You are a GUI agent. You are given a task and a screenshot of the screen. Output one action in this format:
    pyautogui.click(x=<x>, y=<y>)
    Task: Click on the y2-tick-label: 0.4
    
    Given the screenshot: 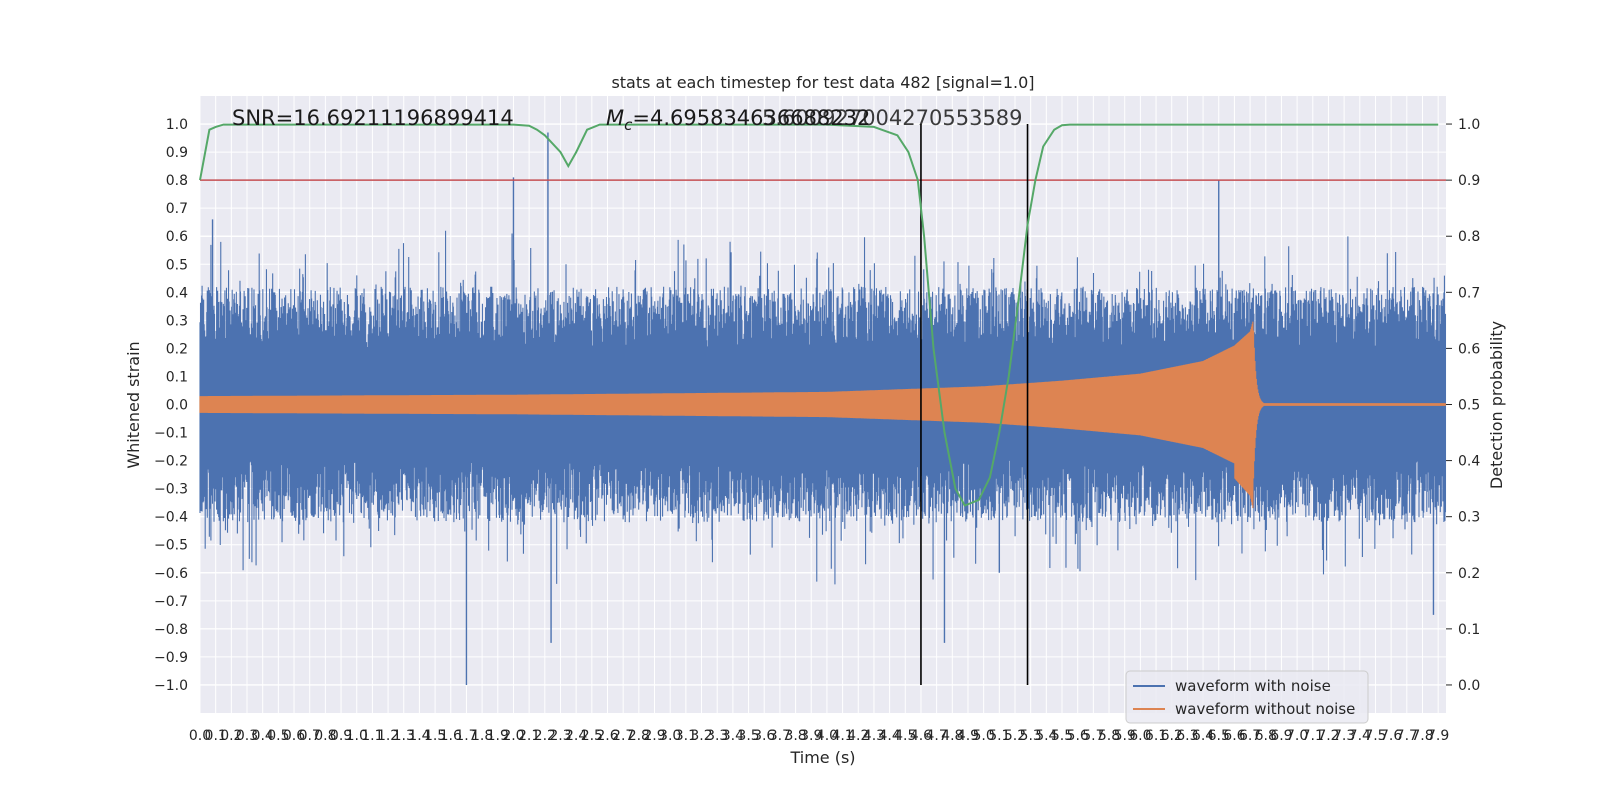 What is the action you would take?
    pyautogui.click(x=1469, y=462)
    